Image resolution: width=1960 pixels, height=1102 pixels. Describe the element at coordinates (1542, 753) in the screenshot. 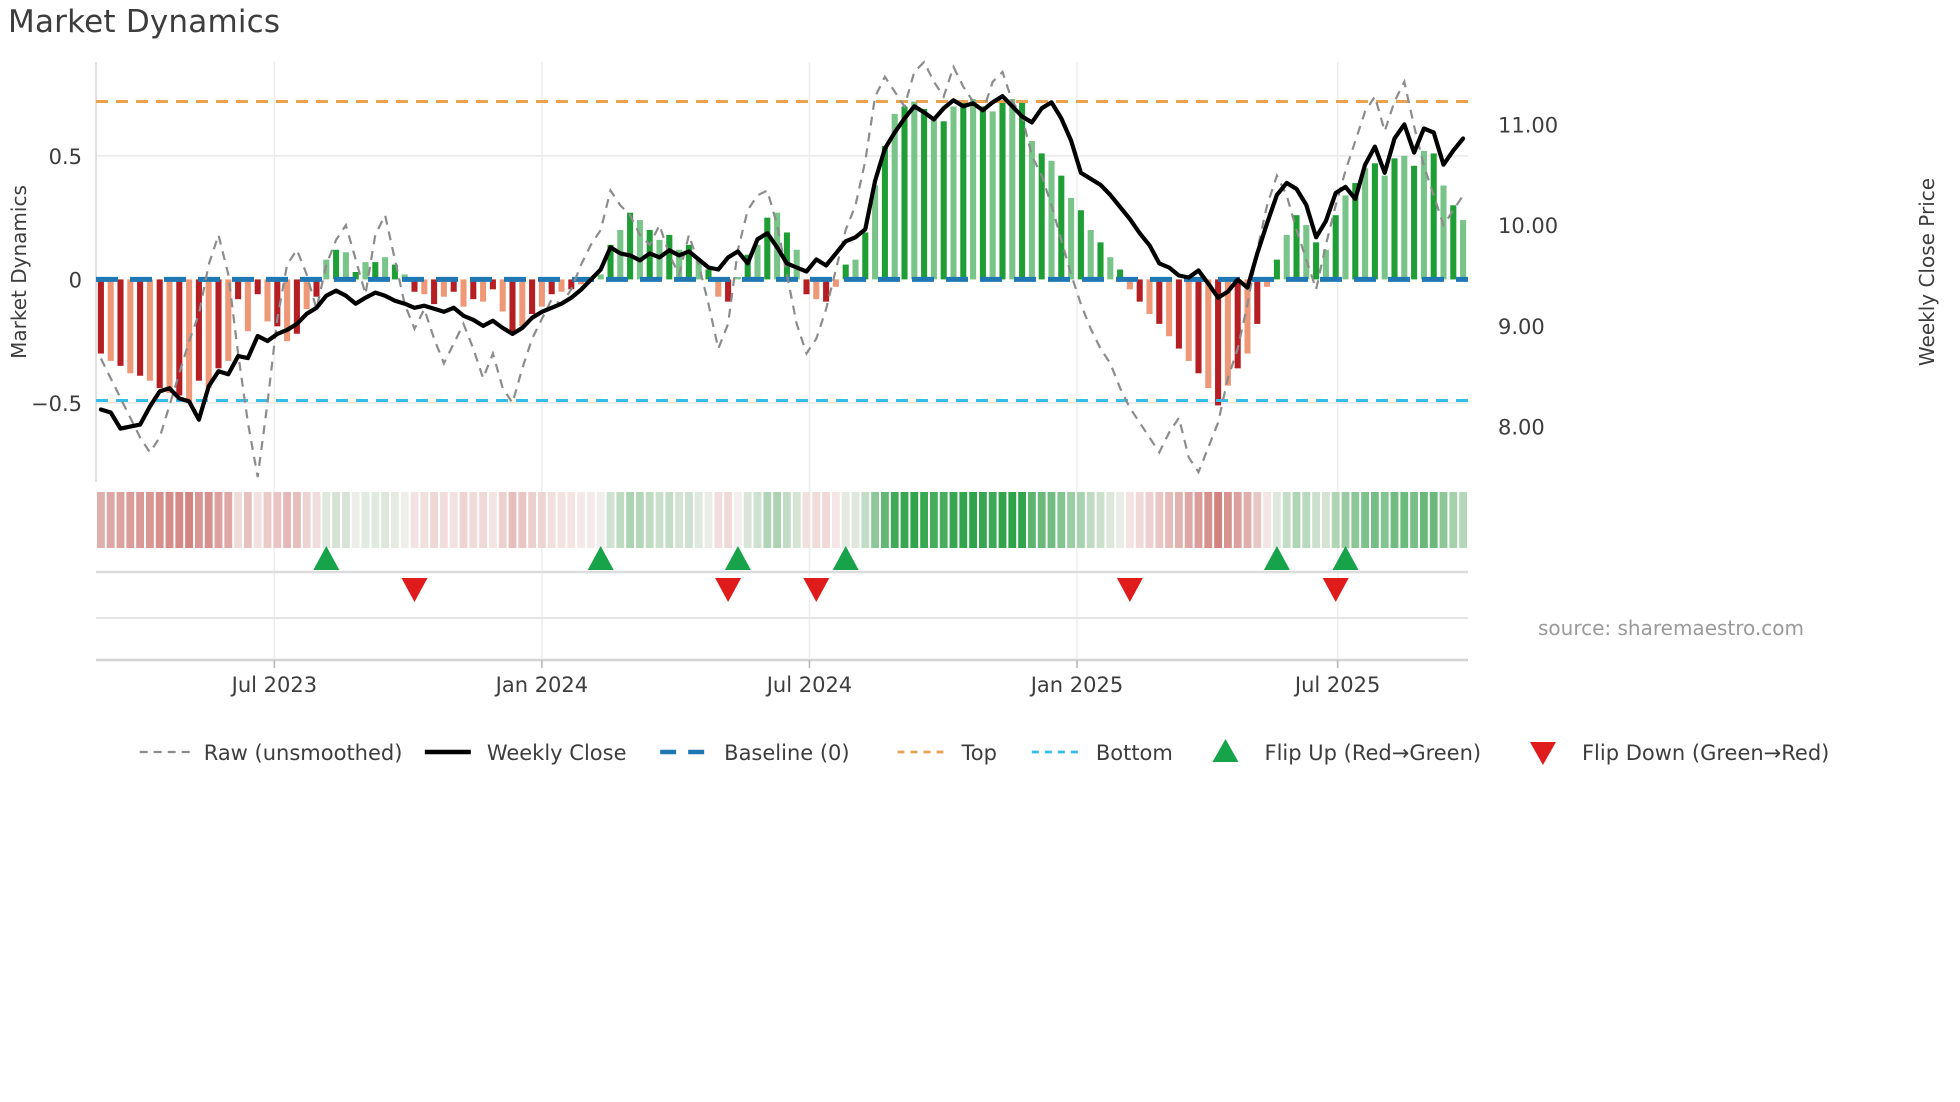

I see `legend-triangle-down-icon` at that location.